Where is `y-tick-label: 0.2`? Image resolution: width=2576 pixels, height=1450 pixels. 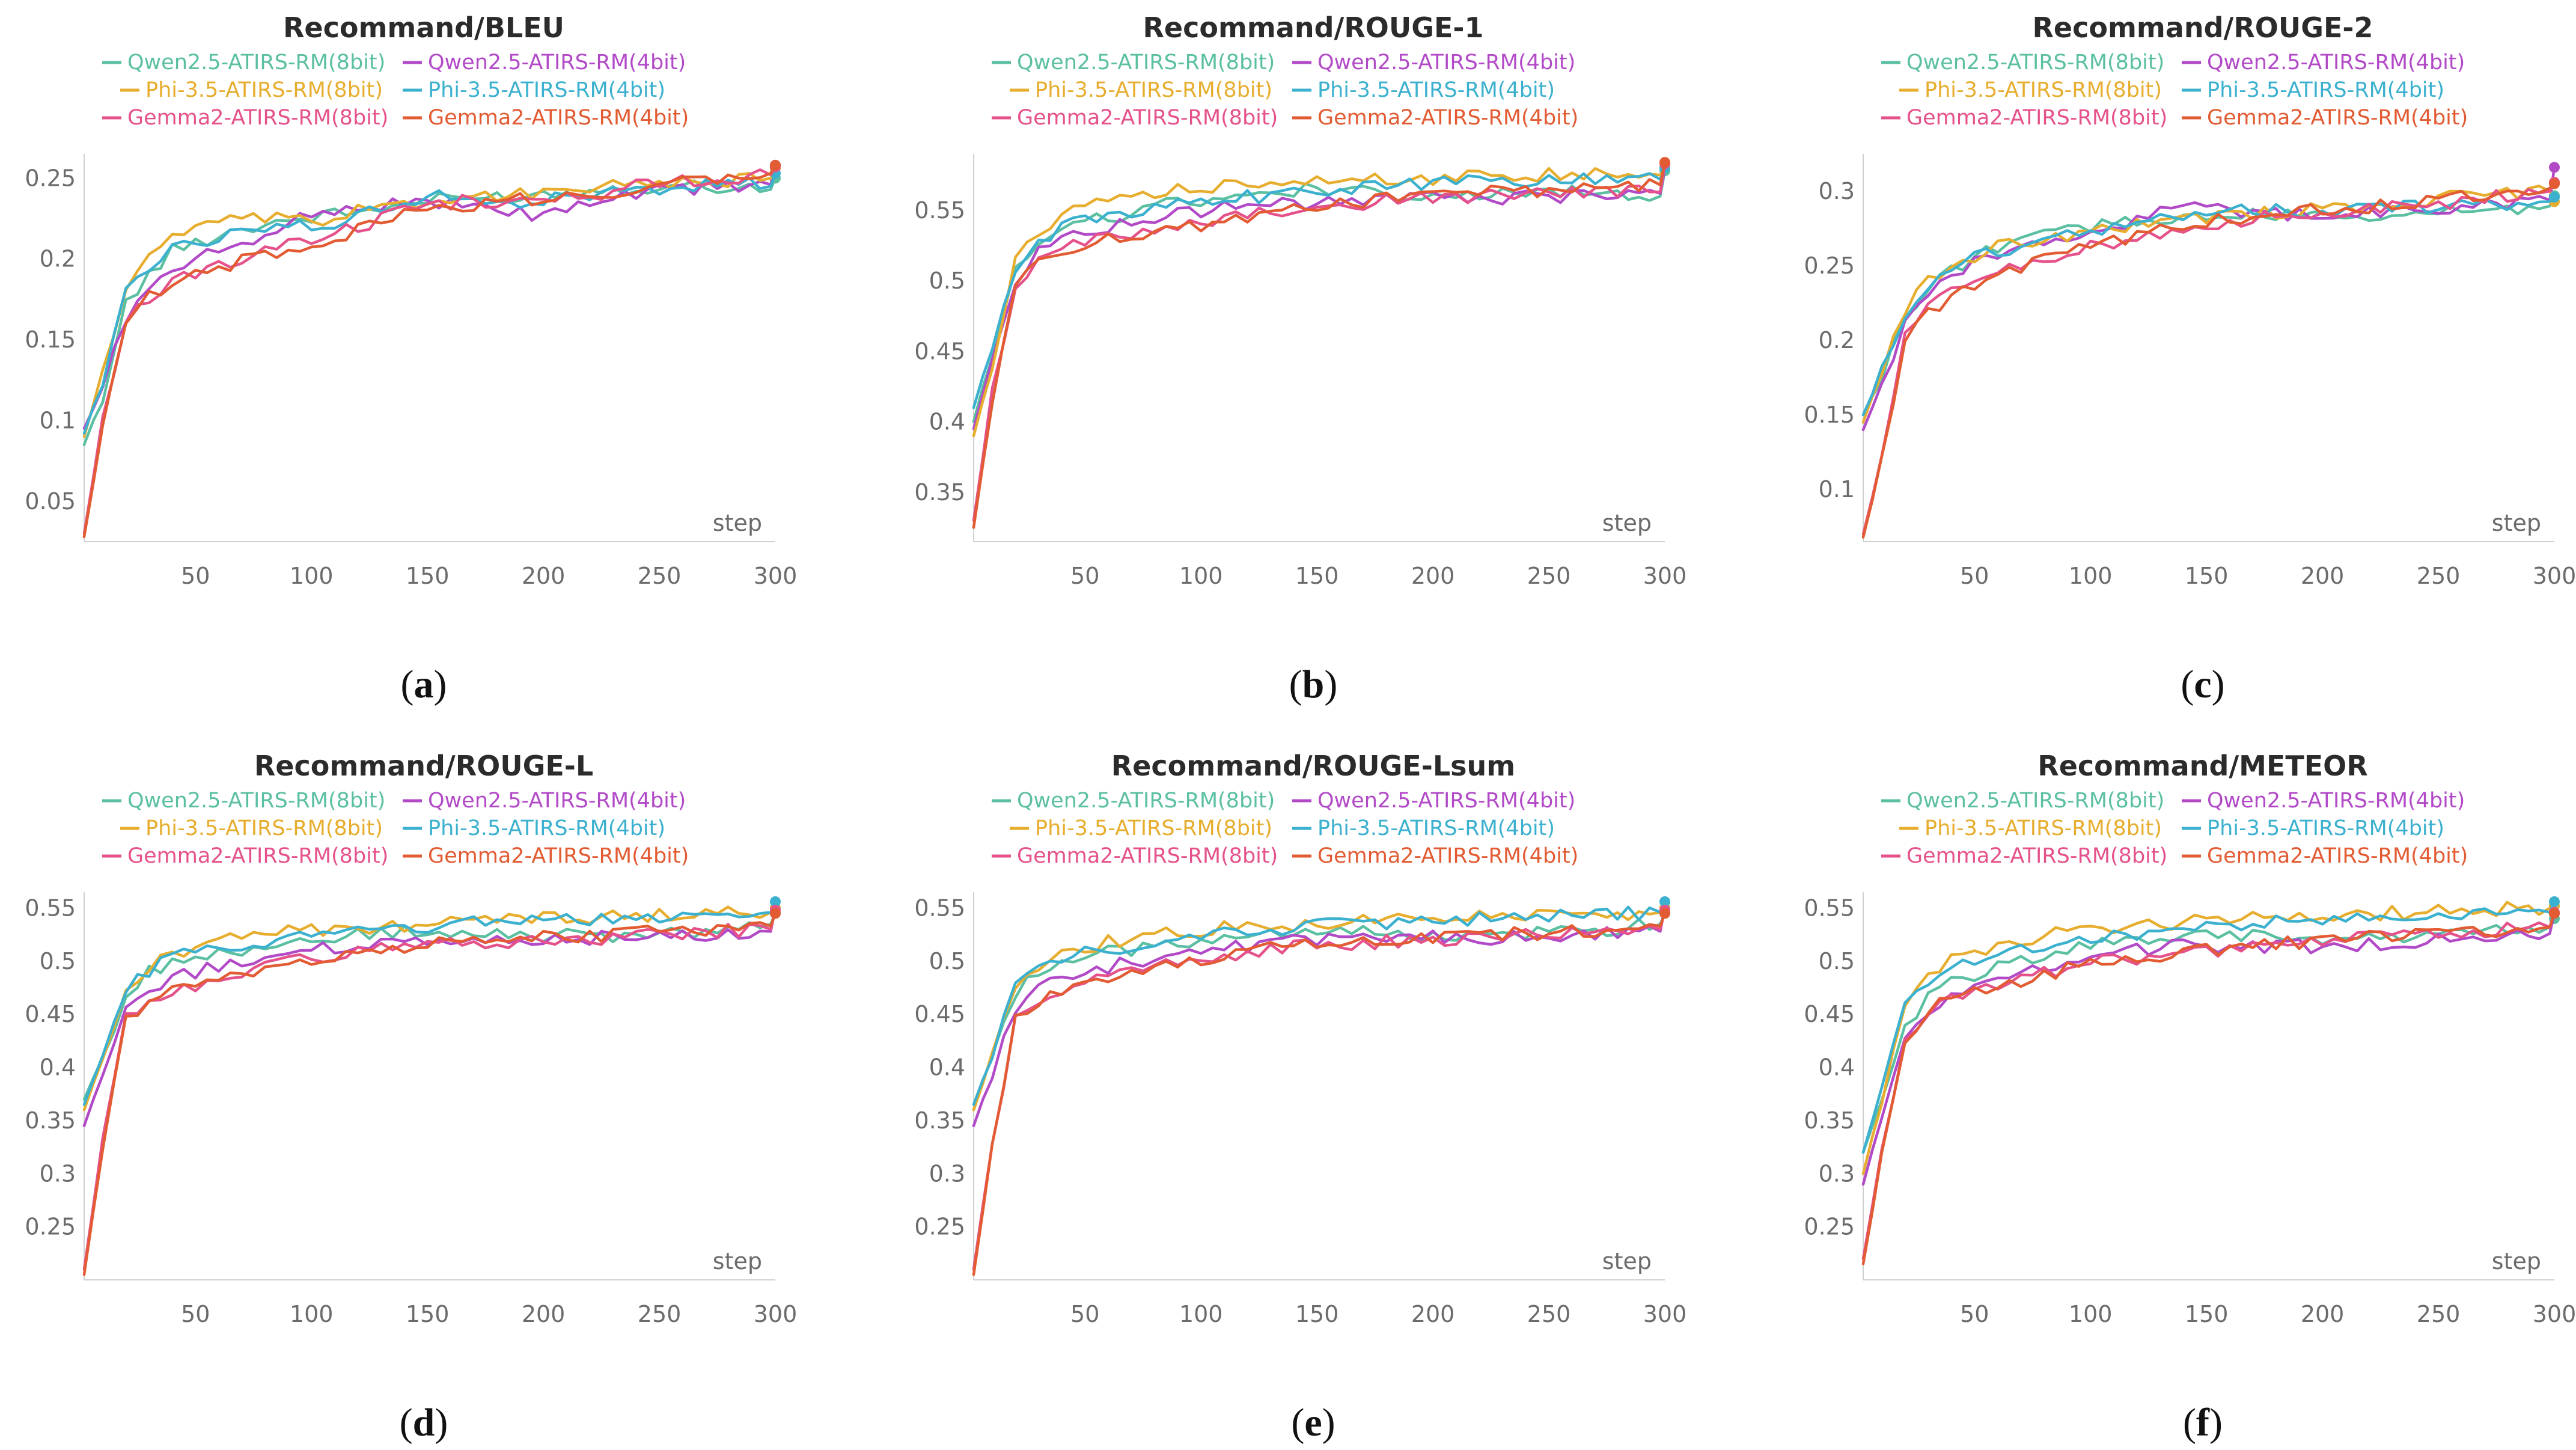 y-tick-label: 0.2 is located at coordinates (58, 259).